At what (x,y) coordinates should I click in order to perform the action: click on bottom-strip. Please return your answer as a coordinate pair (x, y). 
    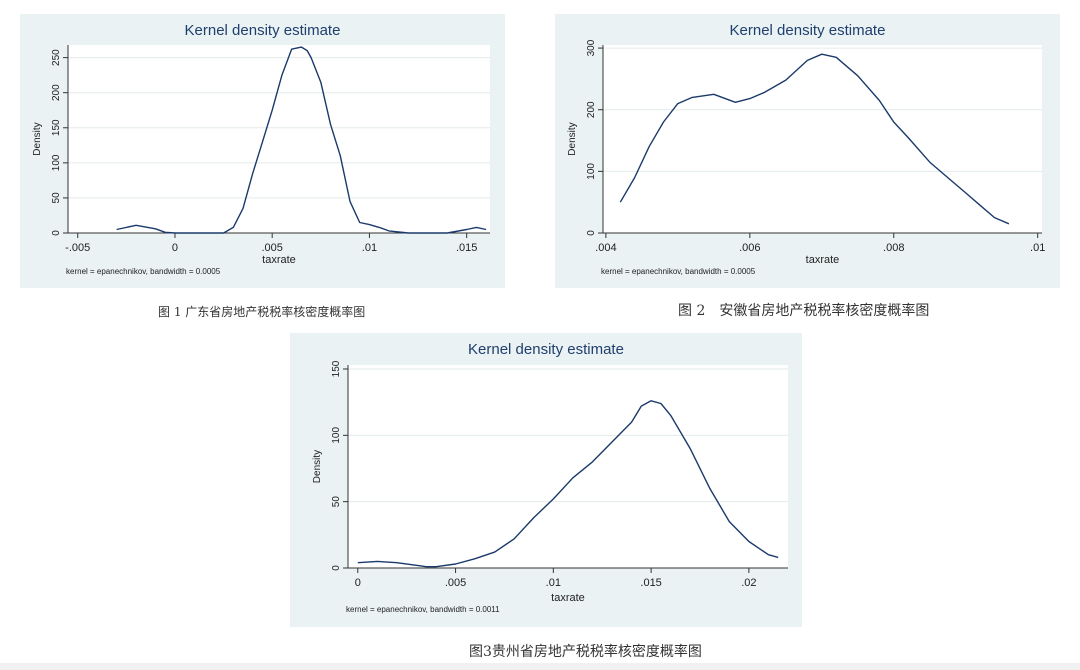
    Looking at the image, I should click on (540, 666).